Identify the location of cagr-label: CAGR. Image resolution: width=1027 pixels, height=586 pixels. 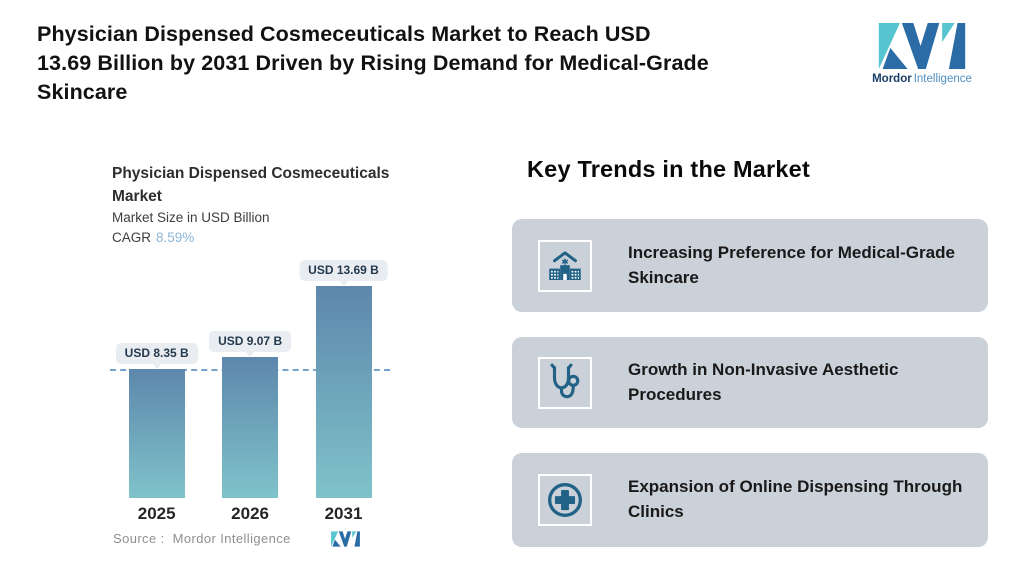
(132, 237).